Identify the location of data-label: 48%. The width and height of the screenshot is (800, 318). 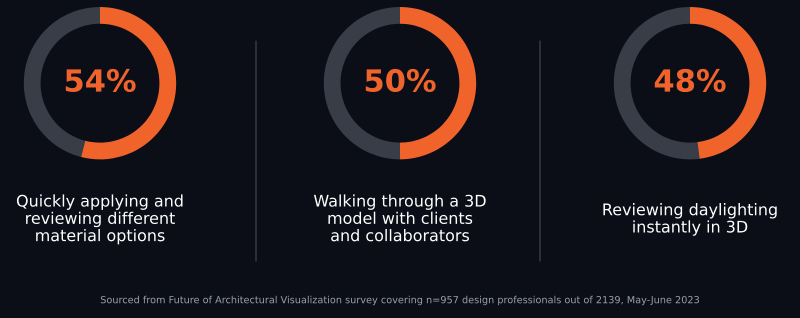
(690, 80).